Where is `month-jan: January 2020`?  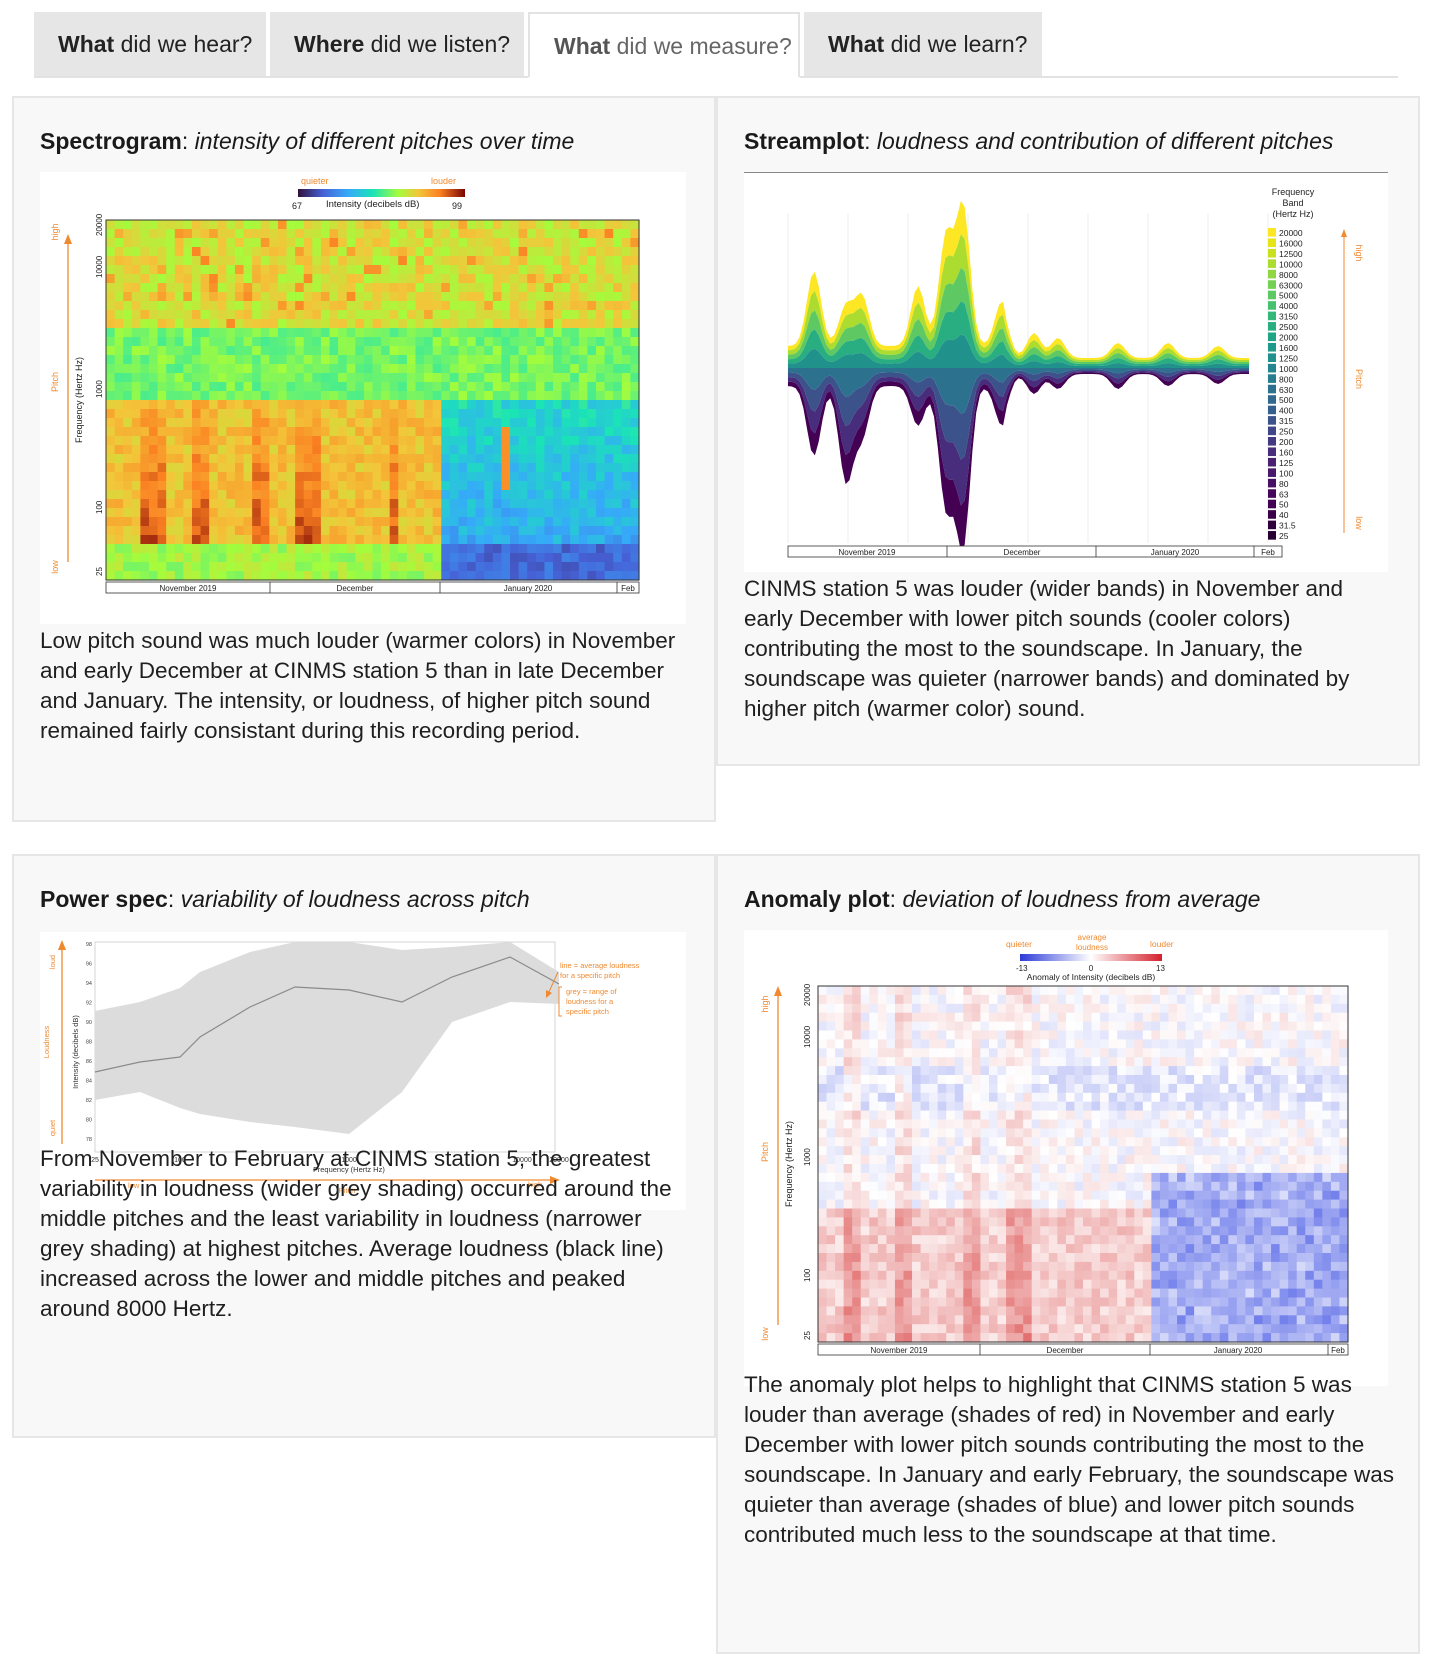 month-jan: January 2020 is located at coordinates (1238, 1350).